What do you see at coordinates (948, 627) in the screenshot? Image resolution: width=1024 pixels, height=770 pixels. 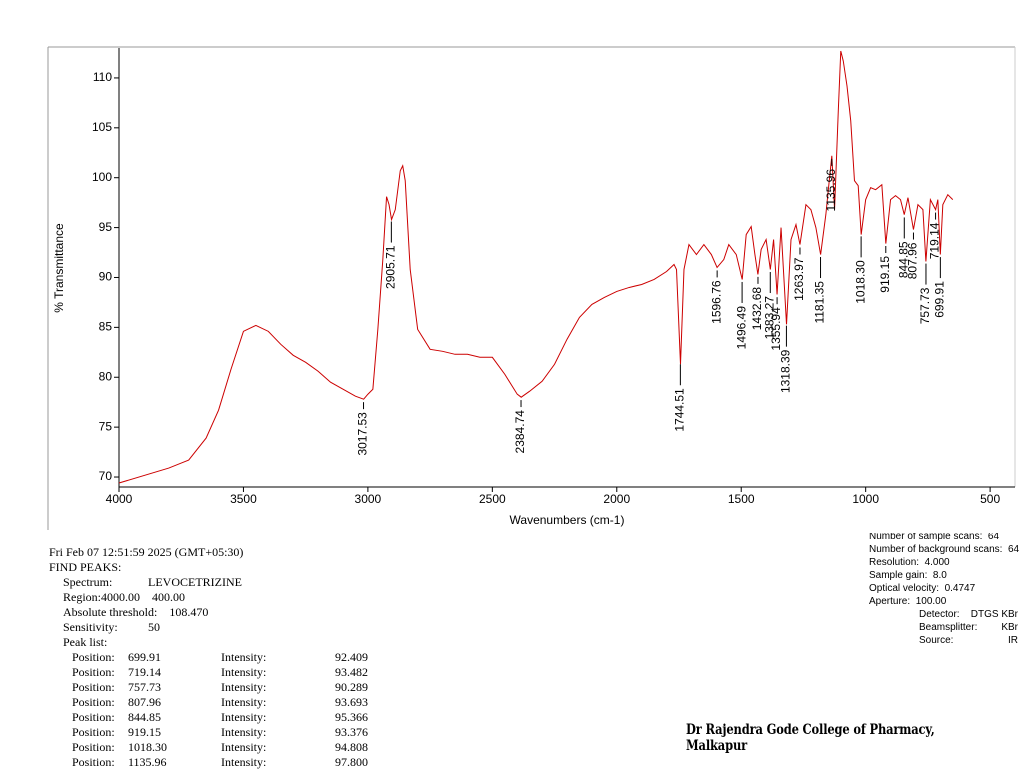 I see `optics-label: Beamsplitter:` at bounding box center [948, 627].